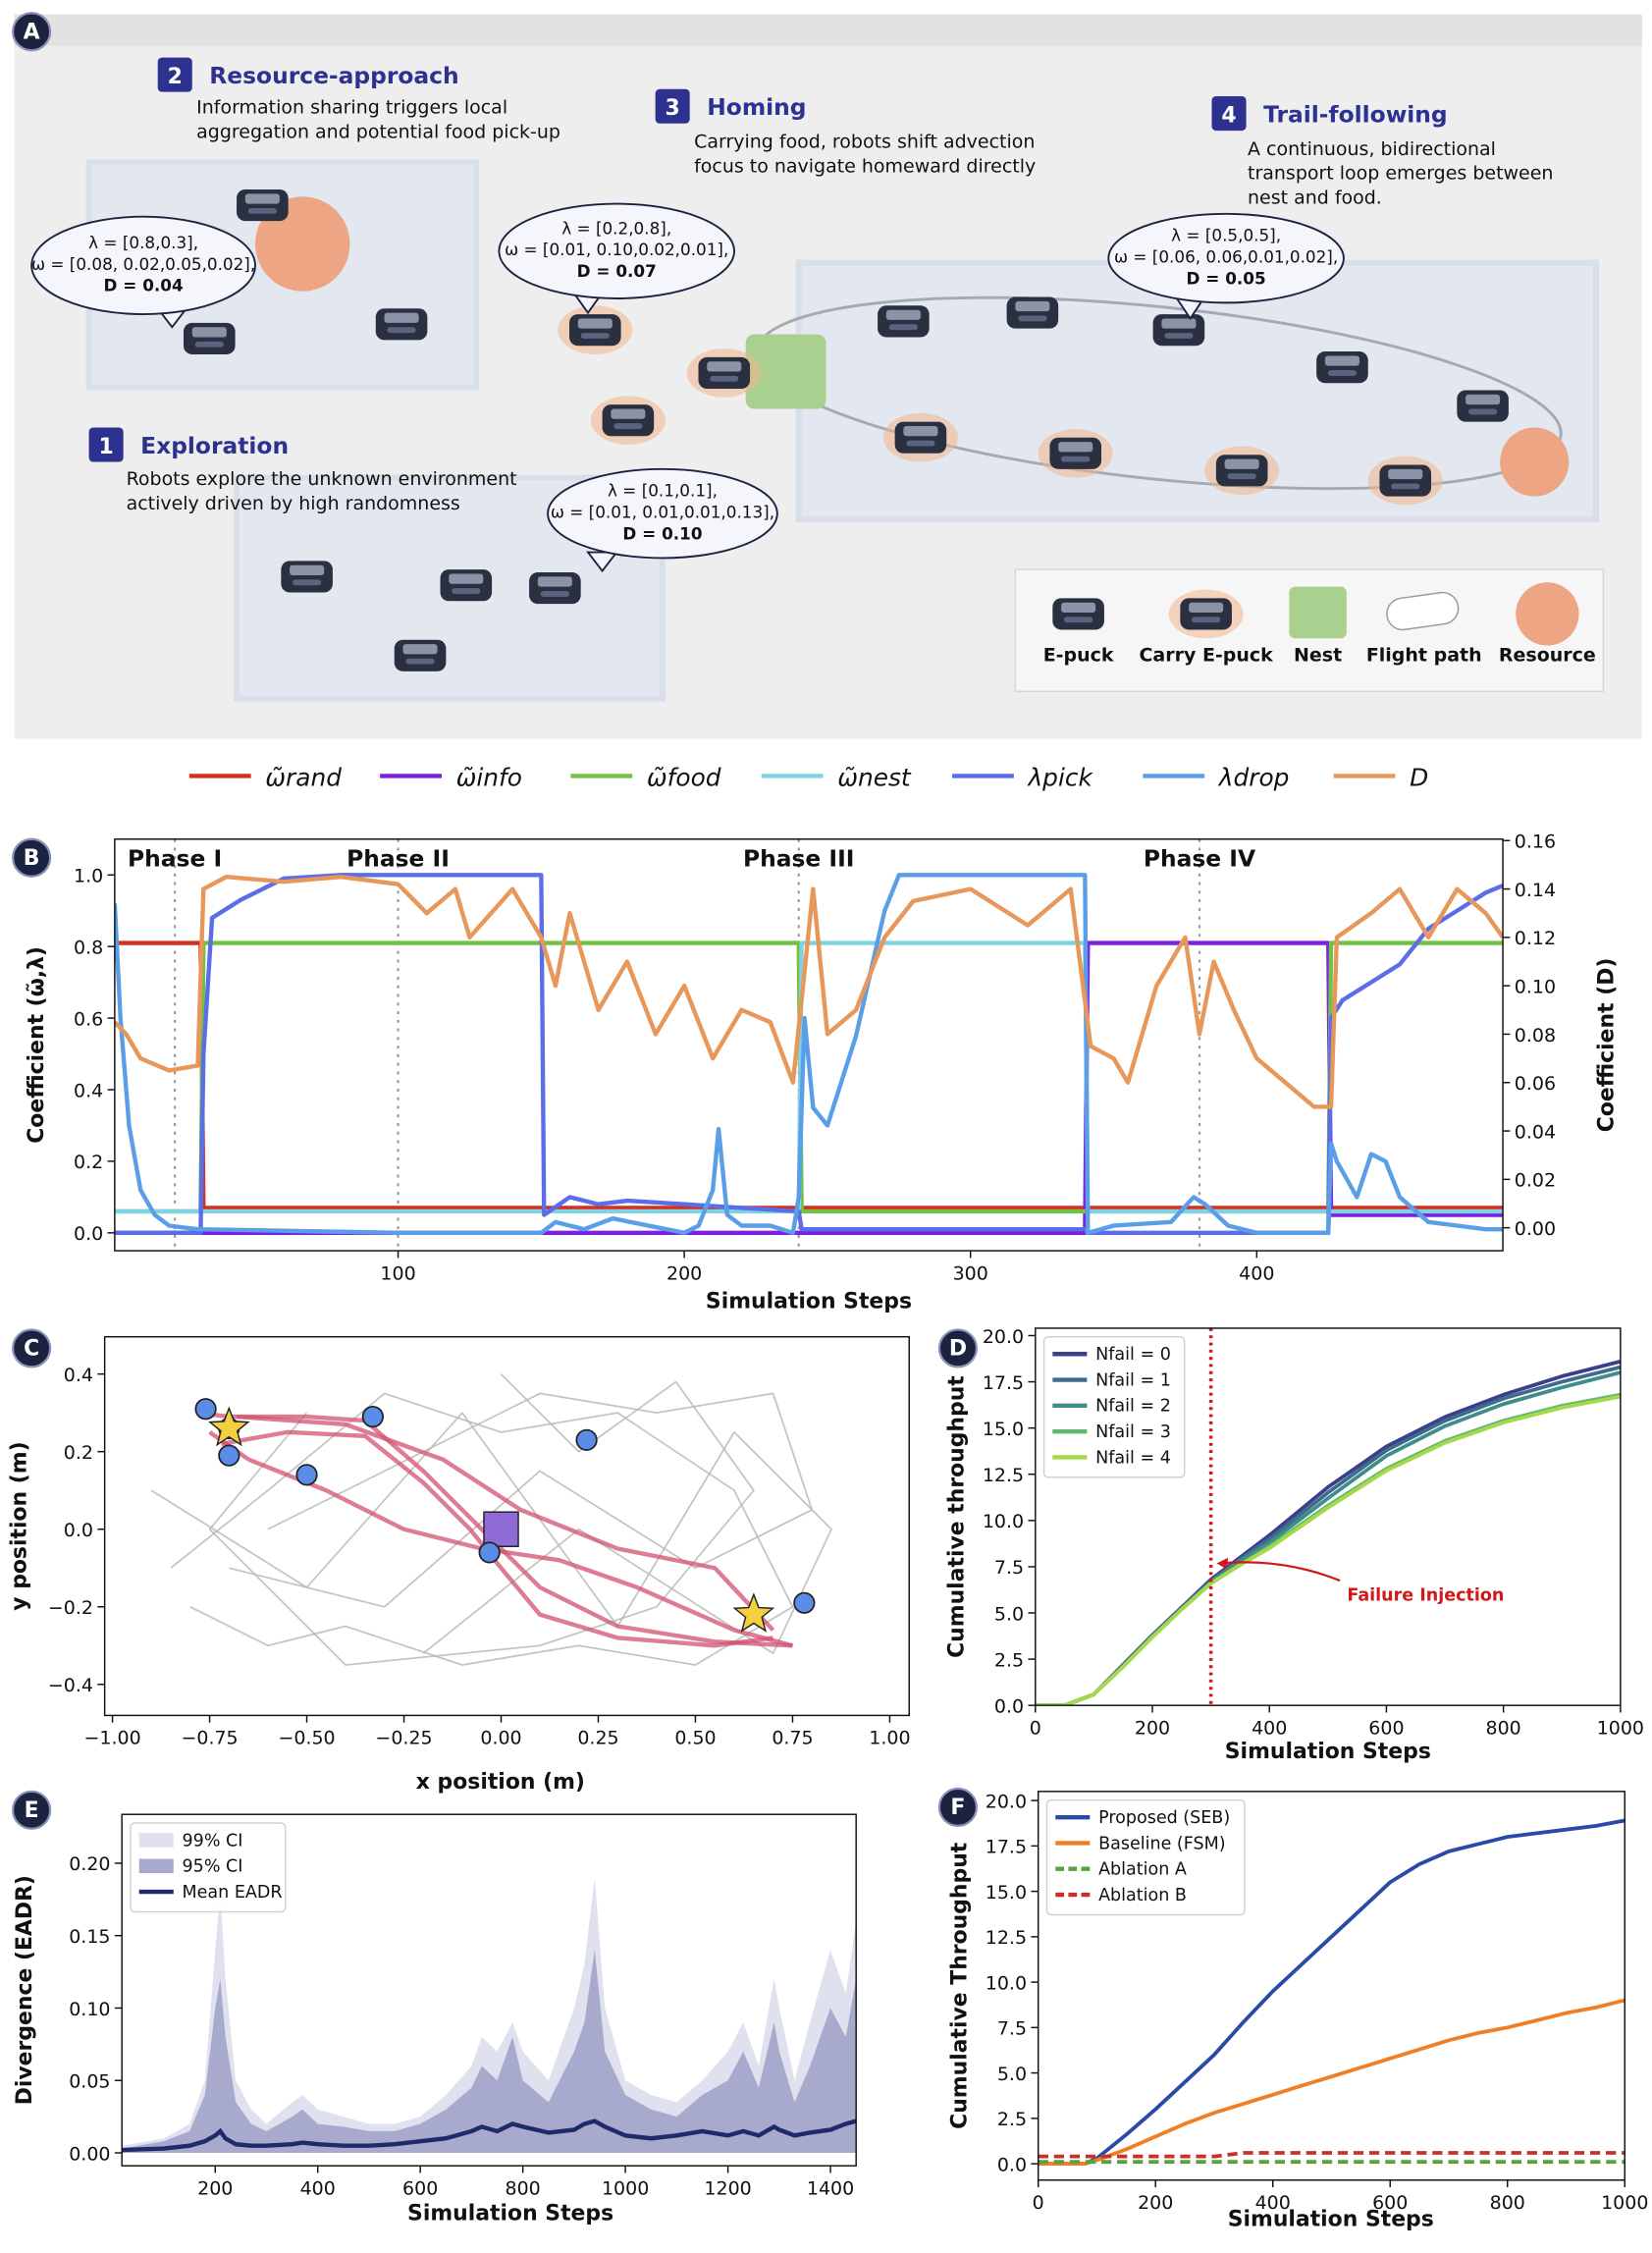 This screenshot has height=2253, width=1652. What do you see at coordinates (1355, 114) in the screenshot?
I see `step-title: Trail-following` at bounding box center [1355, 114].